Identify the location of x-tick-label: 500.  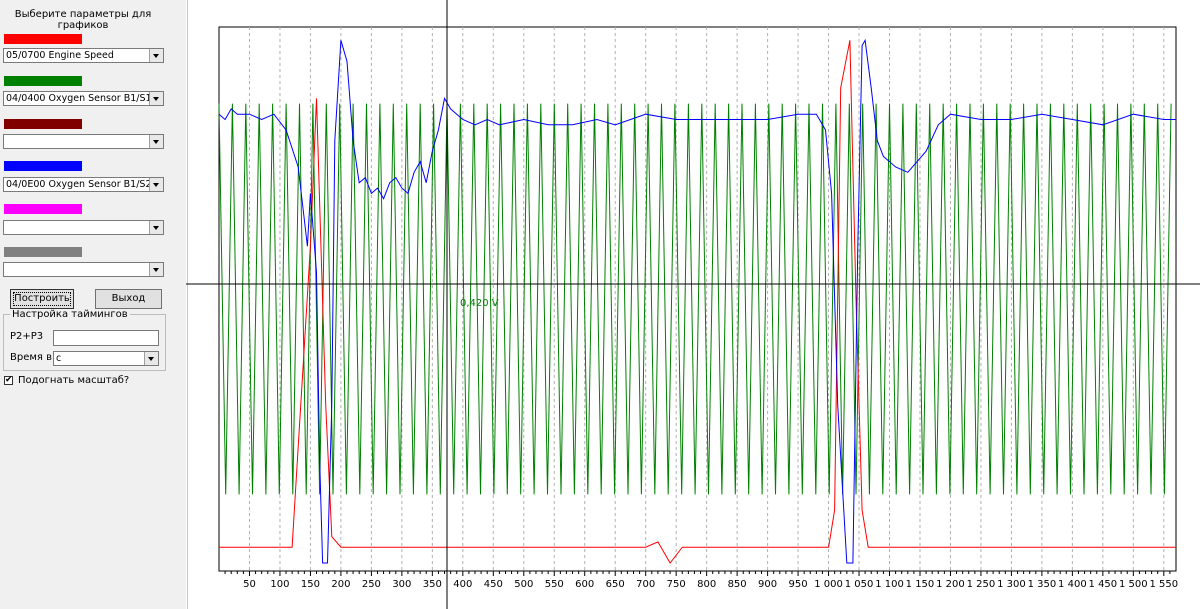
(523, 584).